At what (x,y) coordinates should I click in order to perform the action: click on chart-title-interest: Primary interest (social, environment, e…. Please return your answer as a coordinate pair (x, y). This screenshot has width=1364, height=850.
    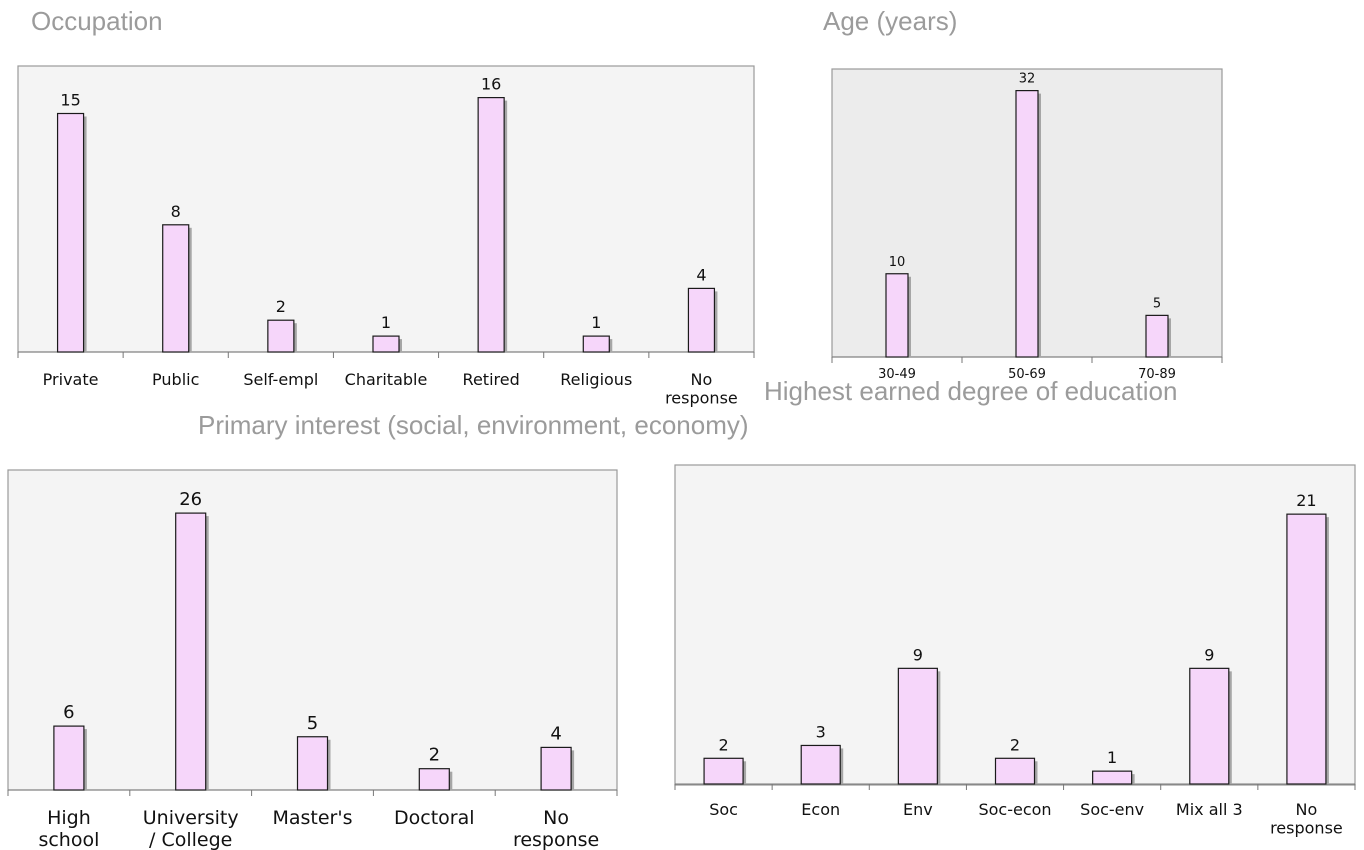
    Looking at the image, I should click on (473, 425).